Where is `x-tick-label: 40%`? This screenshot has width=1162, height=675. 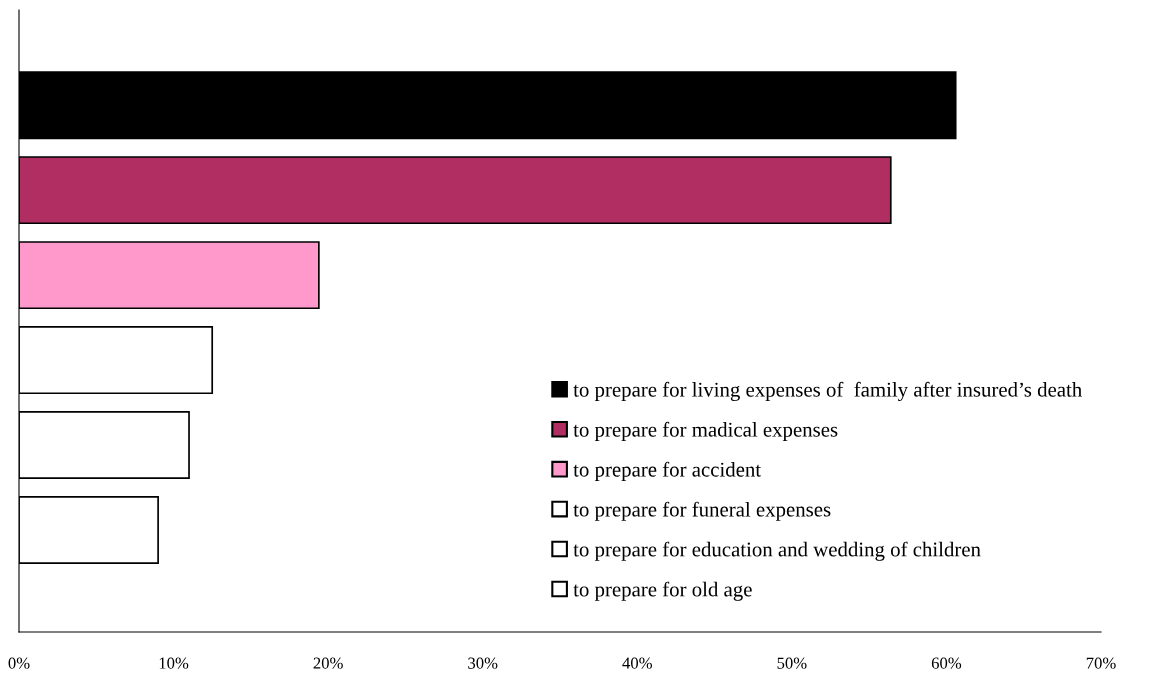
x-tick-label: 40% is located at coordinates (637, 663).